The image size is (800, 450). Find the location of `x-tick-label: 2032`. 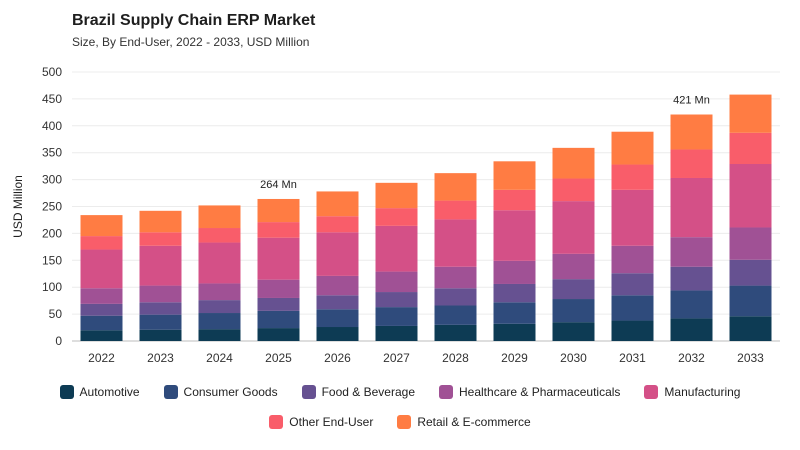

x-tick-label: 2032 is located at coordinates (691, 358).